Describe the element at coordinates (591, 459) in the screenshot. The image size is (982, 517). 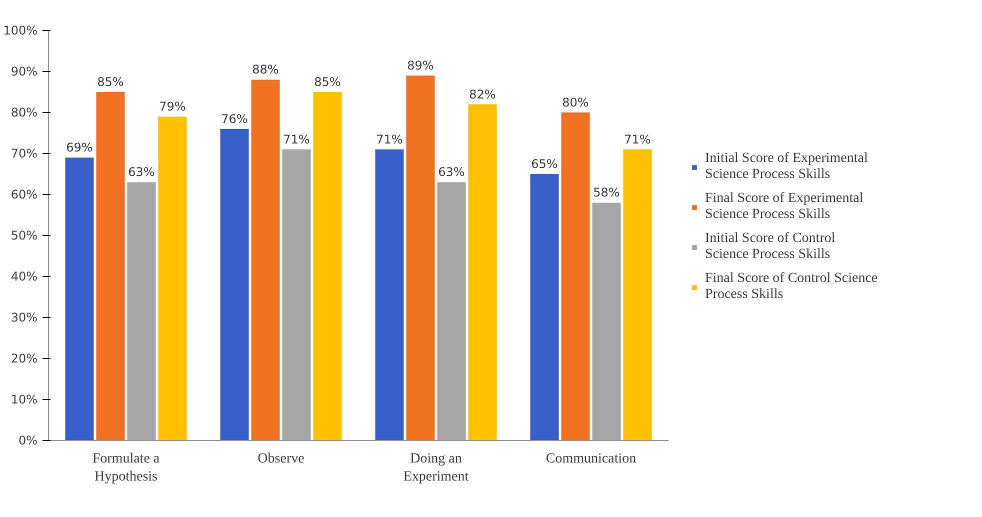
I see `x-tick-label: Communication` at that location.